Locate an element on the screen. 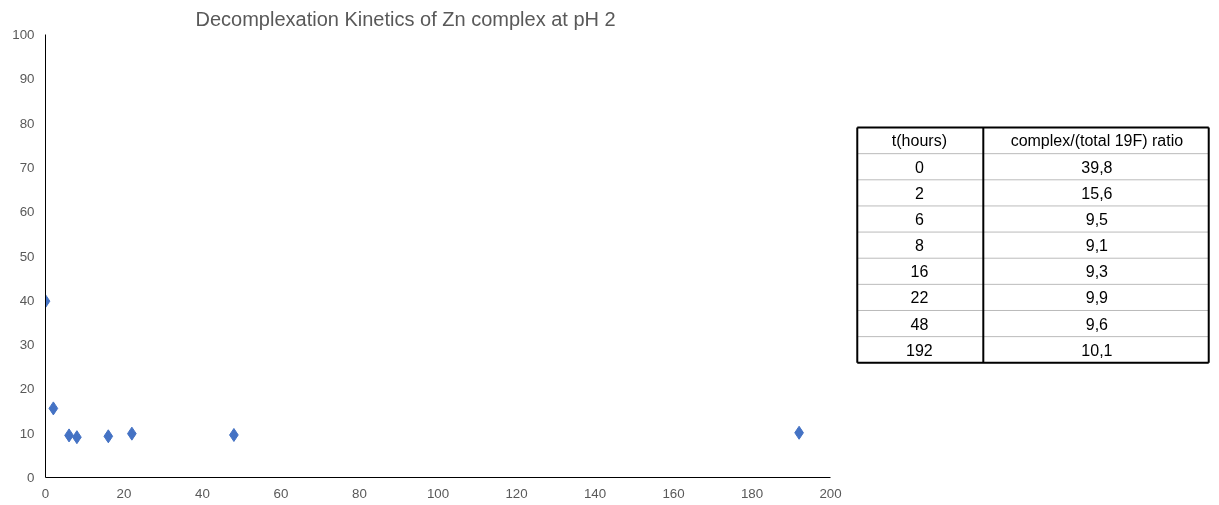 The height and width of the screenshot is (505, 1219). text: 9,3 is located at coordinates (1097, 272).